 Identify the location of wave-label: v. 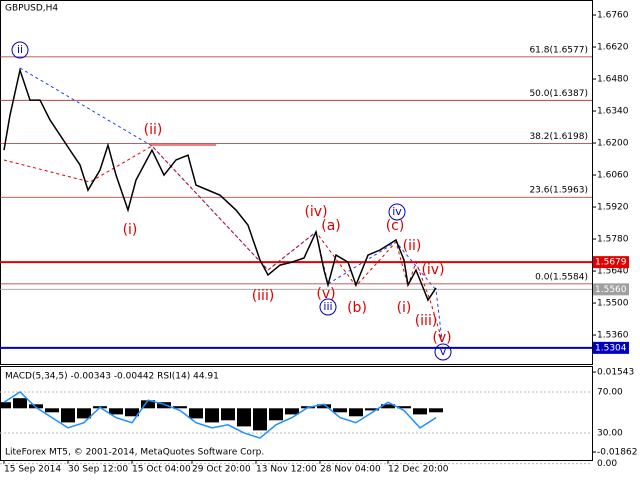
(443, 351).